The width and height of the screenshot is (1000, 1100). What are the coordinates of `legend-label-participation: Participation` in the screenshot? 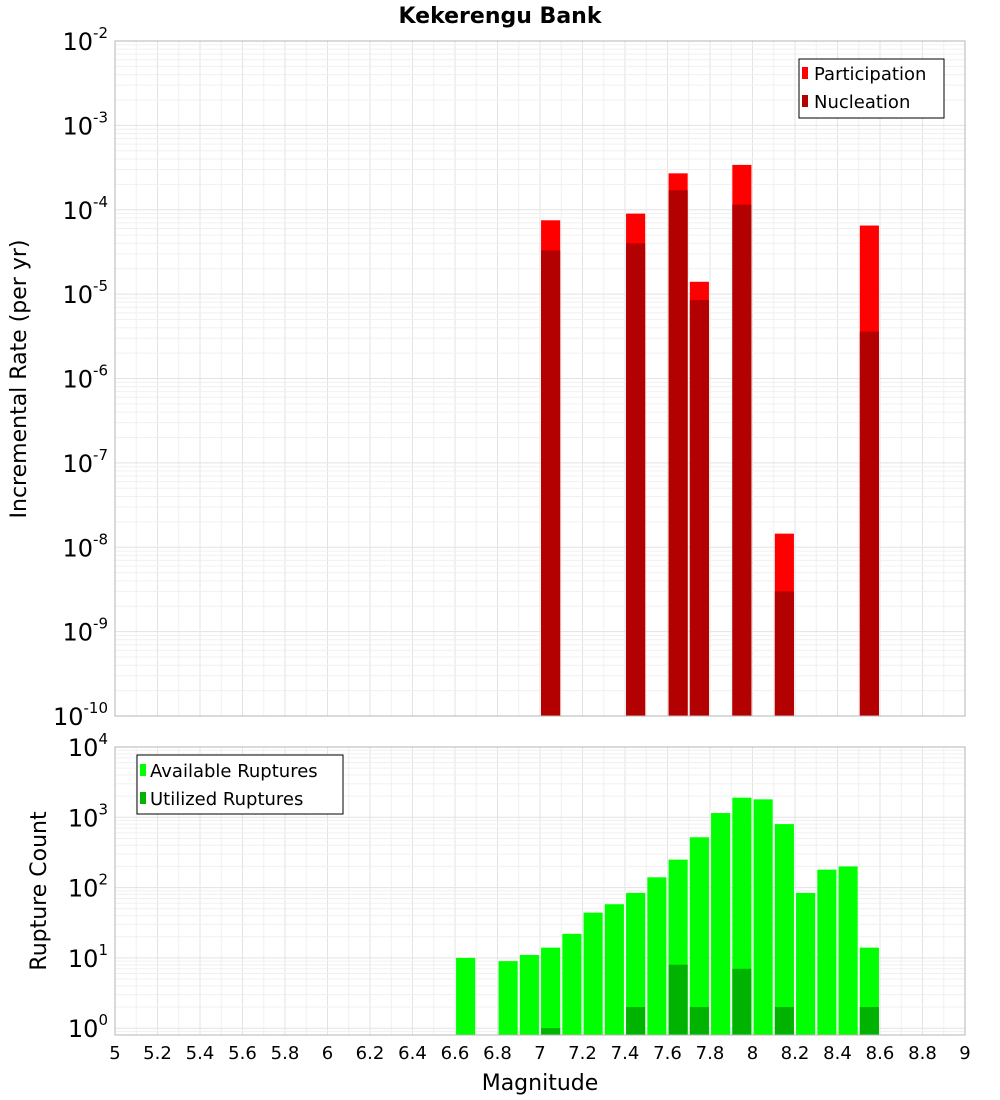 It's located at (870, 74).